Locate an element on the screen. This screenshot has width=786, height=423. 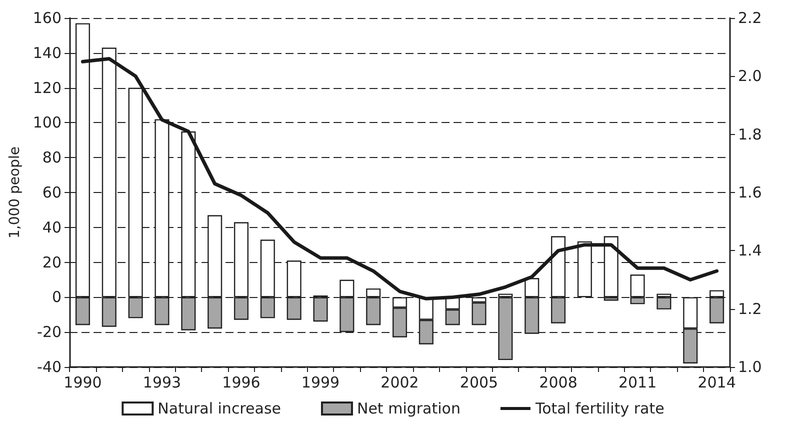
y-tick-label: -40 is located at coordinates (49, 367).